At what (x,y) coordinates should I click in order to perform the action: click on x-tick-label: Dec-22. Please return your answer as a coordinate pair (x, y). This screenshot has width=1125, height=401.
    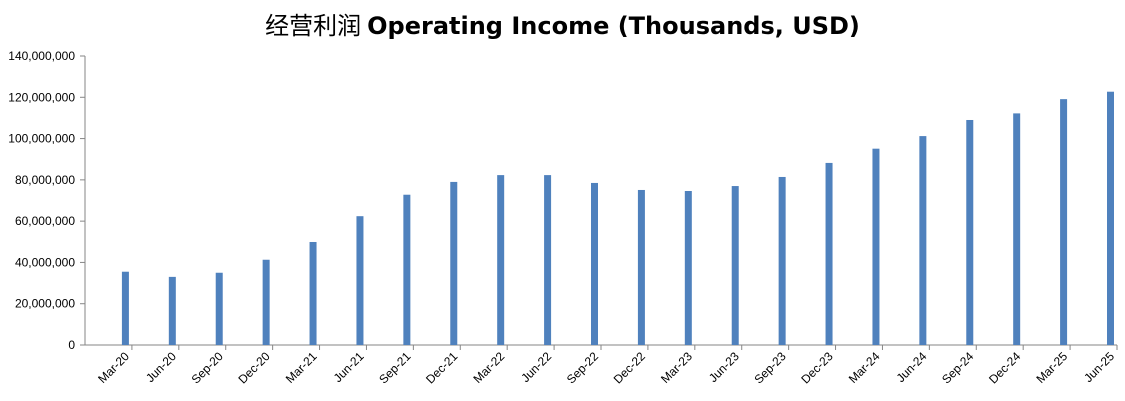
    Looking at the image, I should click on (629, 367).